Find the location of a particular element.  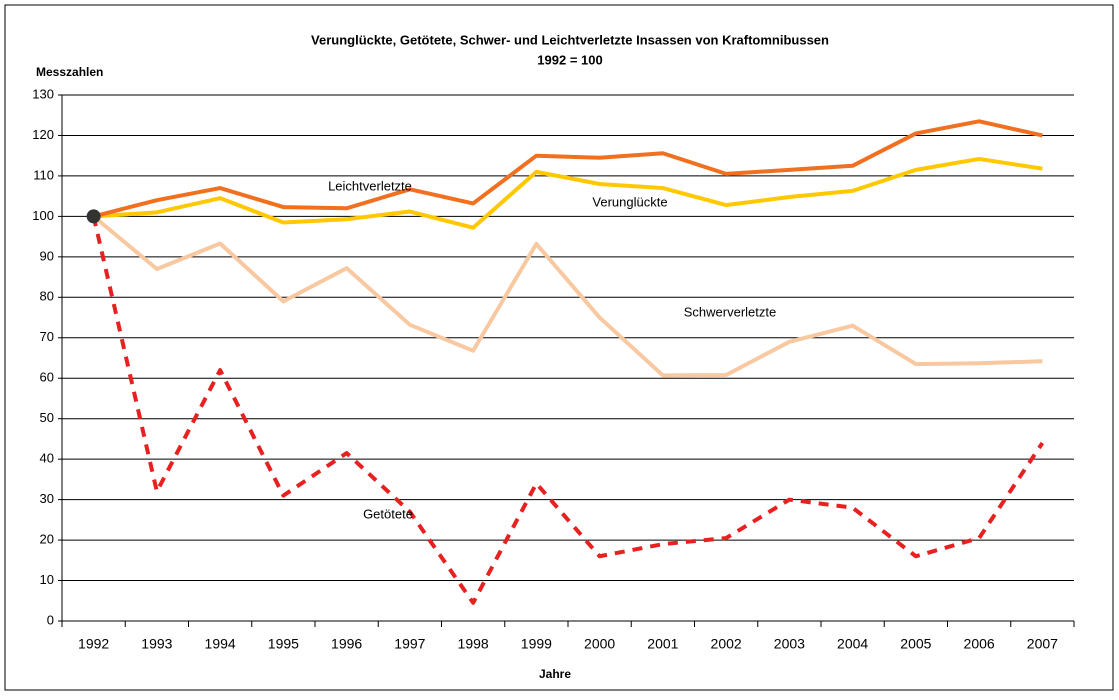

y-tick-label: 120 is located at coordinates (43, 134).